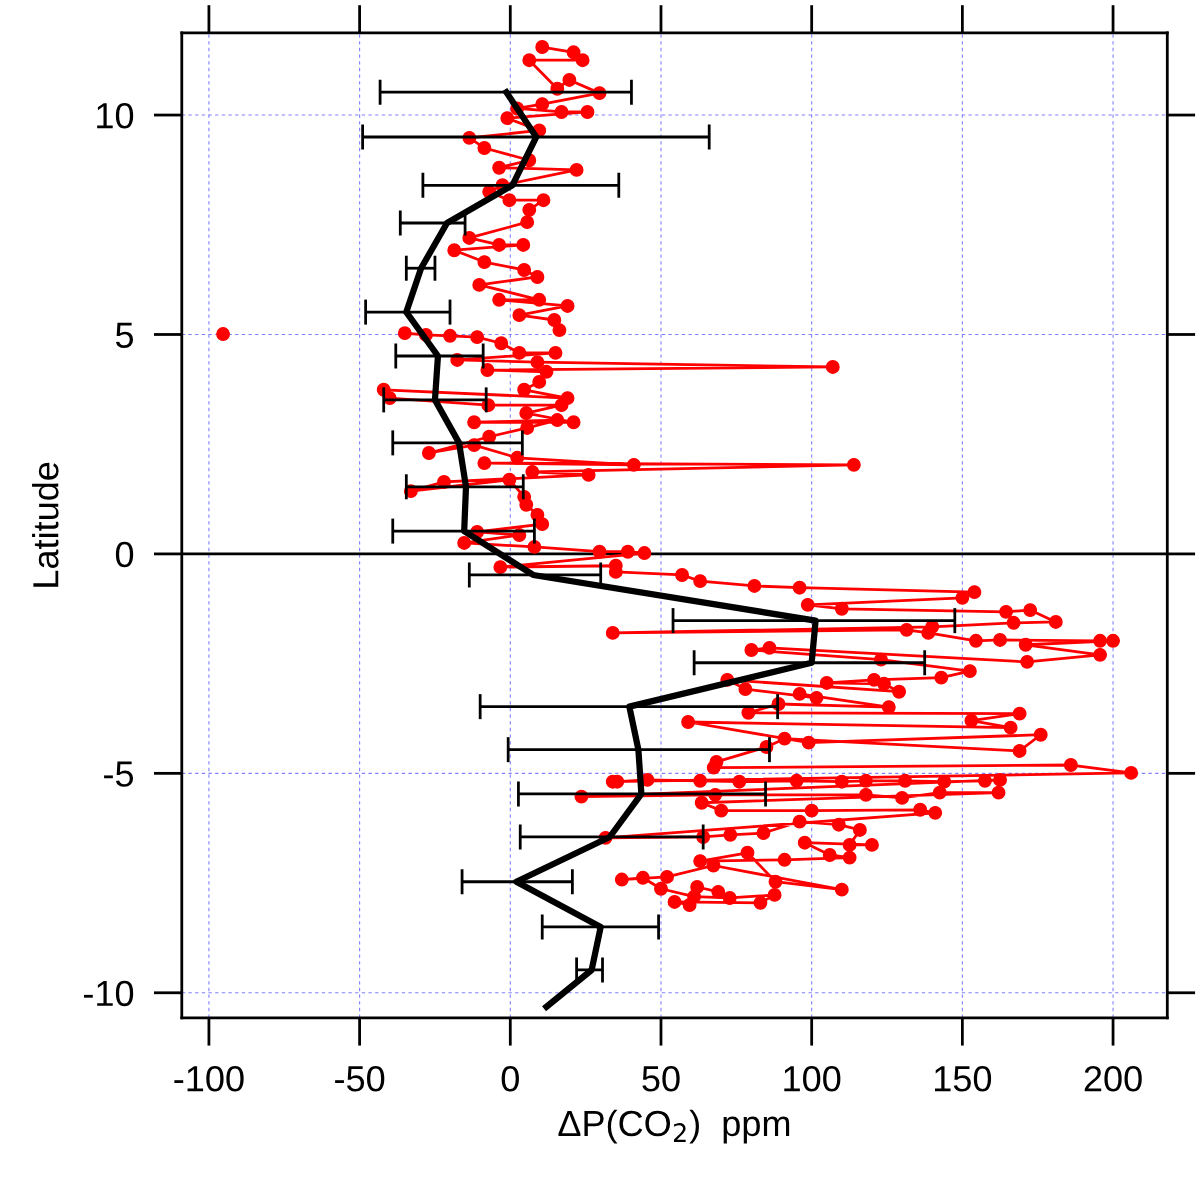 This screenshot has width=1196, height=1178. What do you see at coordinates (963, 1078) in the screenshot?
I see `x-tick-label: 150` at bounding box center [963, 1078].